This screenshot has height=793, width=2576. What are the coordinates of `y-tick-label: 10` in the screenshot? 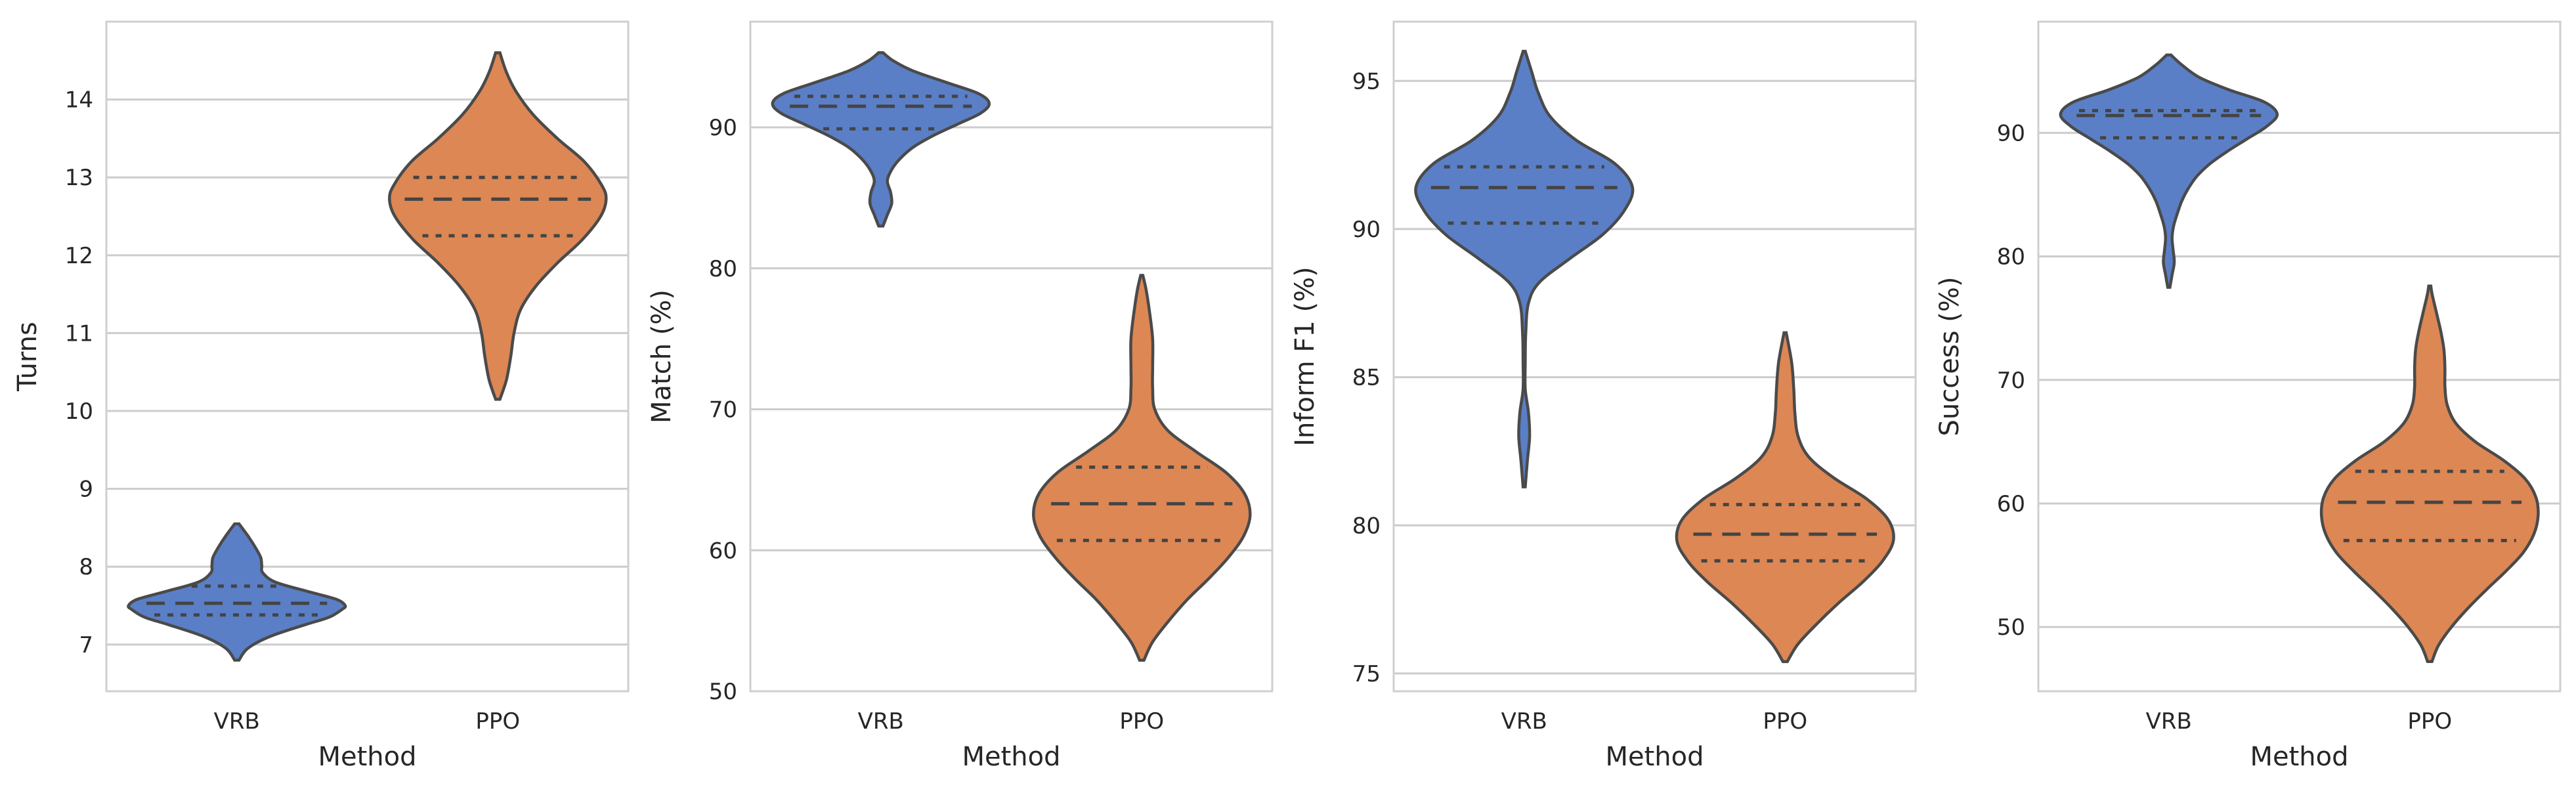 It's located at (79, 412).